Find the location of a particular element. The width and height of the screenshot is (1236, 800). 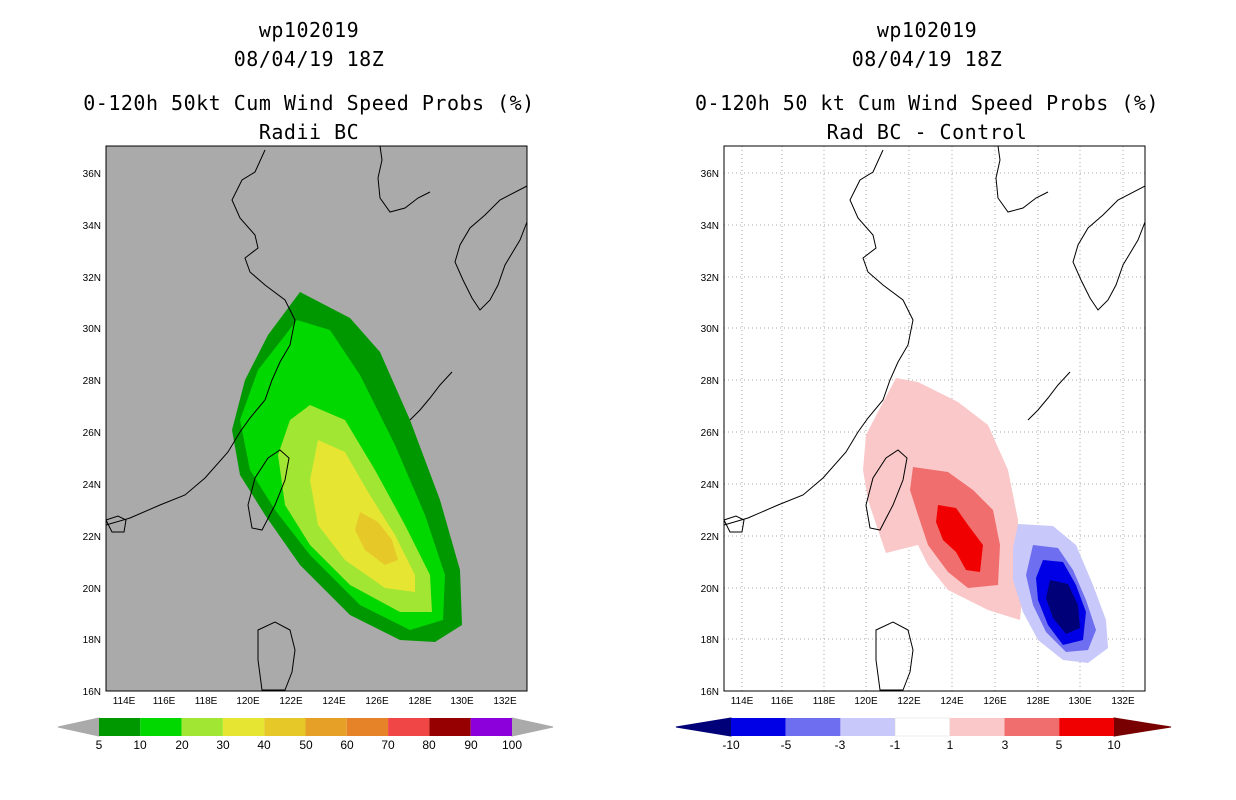

colorbar-left-labels: 5 10 20 30 40 50 60 70 80 90 100 is located at coordinates (309, 745).